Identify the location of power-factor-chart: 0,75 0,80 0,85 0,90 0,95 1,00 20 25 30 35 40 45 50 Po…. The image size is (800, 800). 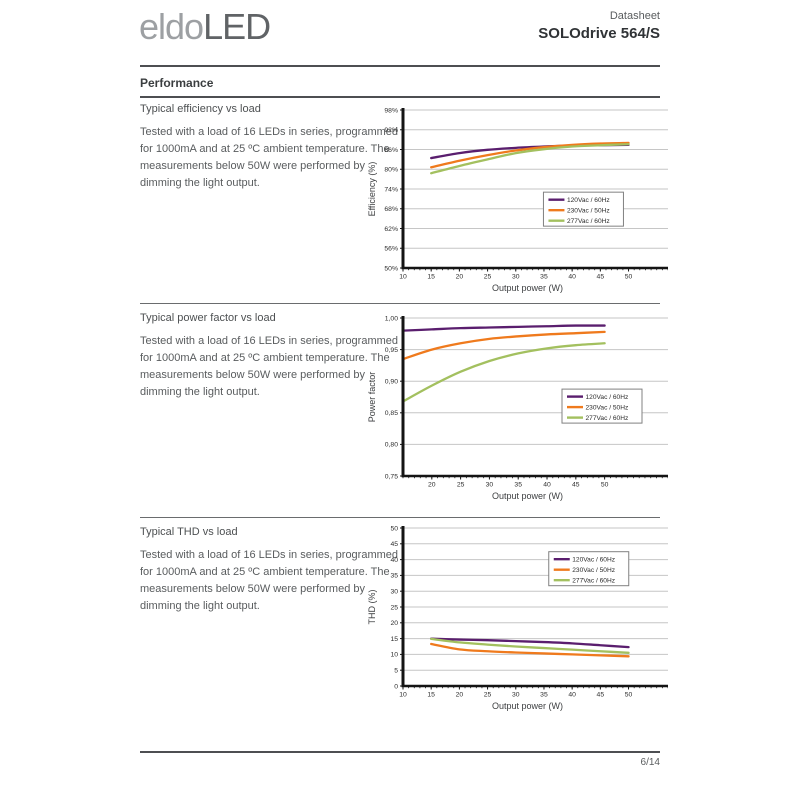
(517, 408).